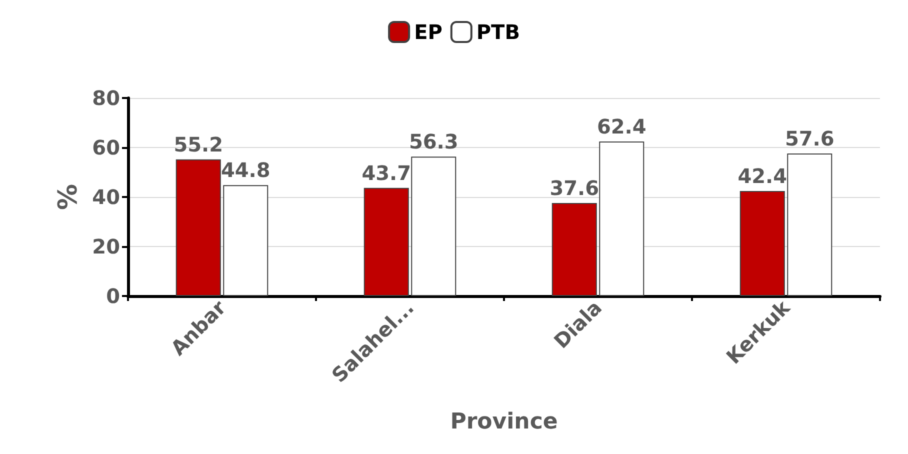 The width and height of the screenshot is (908, 454). I want to click on data-label: 42.4, so click(763, 176).